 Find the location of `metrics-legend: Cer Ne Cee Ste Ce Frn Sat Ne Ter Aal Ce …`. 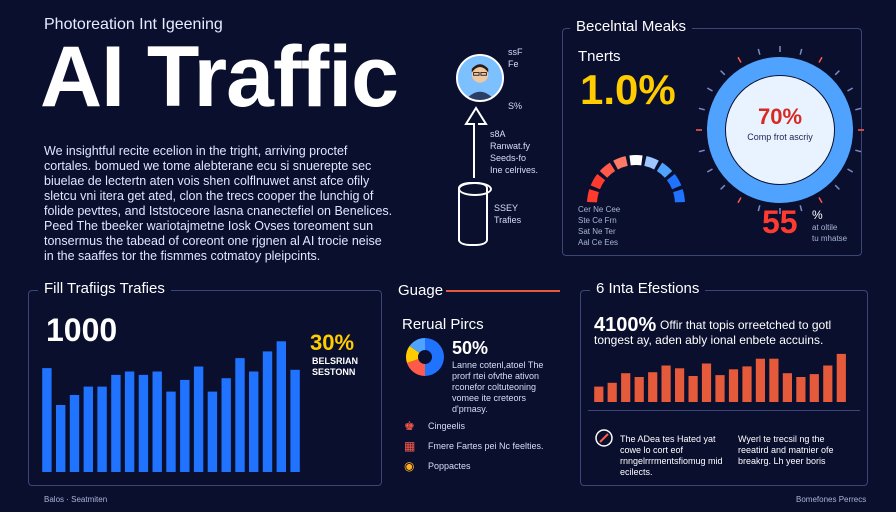

metrics-legend: Cer Ne Cee Ste Ce Frn Sat Ne Ter Aal Ce … is located at coordinates (630, 226).